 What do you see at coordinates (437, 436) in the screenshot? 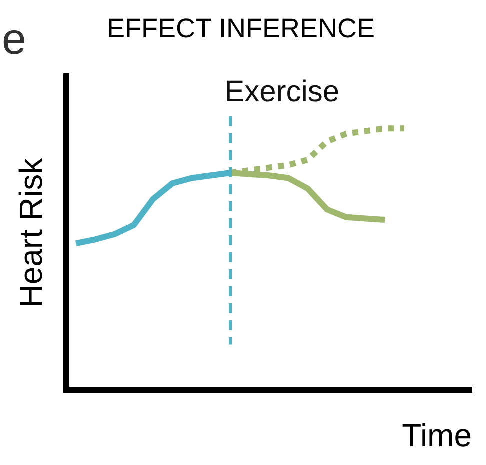
I see `x-axis-title: Time` at bounding box center [437, 436].